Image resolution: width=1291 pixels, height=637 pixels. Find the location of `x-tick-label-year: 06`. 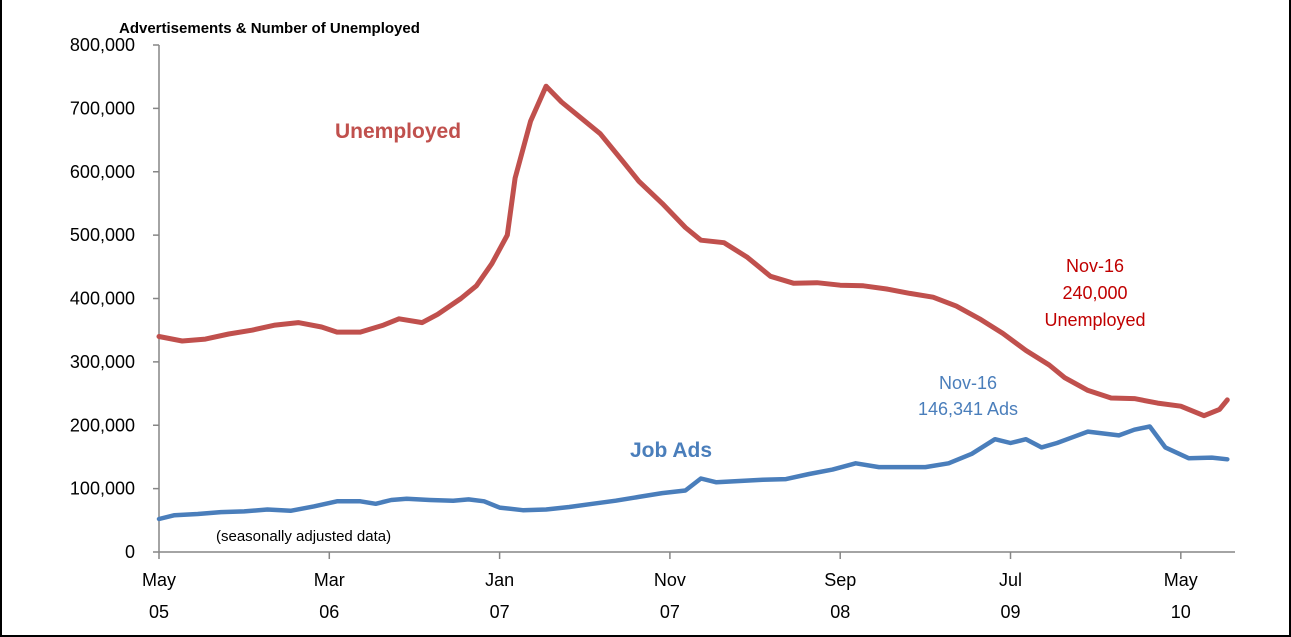

x-tick-label-year: 06 is located at coordinates (329, 612).